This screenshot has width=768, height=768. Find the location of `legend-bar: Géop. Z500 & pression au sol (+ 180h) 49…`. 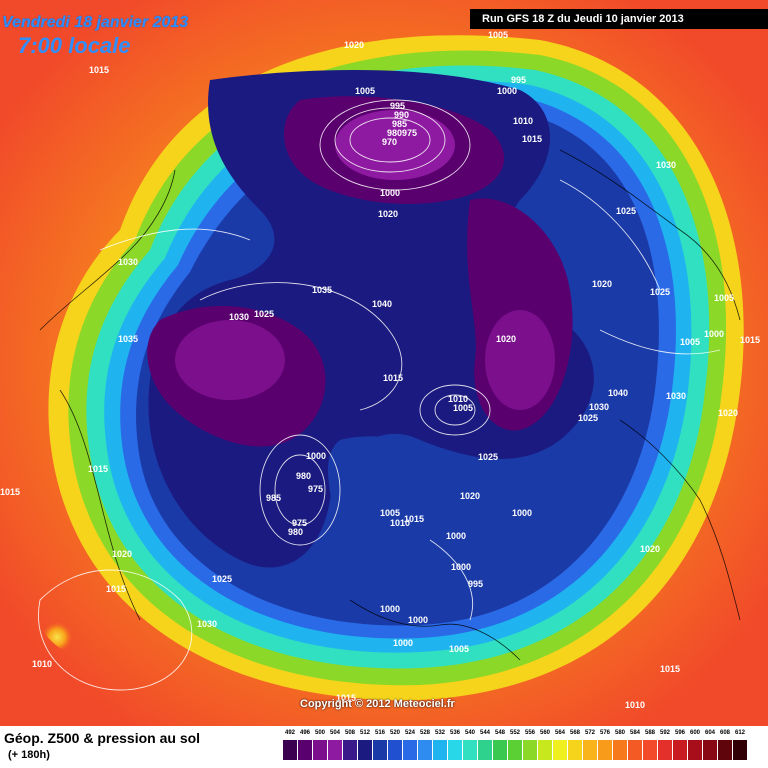

legend-bar: Géop. Z500 & pression au sol (+ 180h) 49… is located at coordinates (384, 747).